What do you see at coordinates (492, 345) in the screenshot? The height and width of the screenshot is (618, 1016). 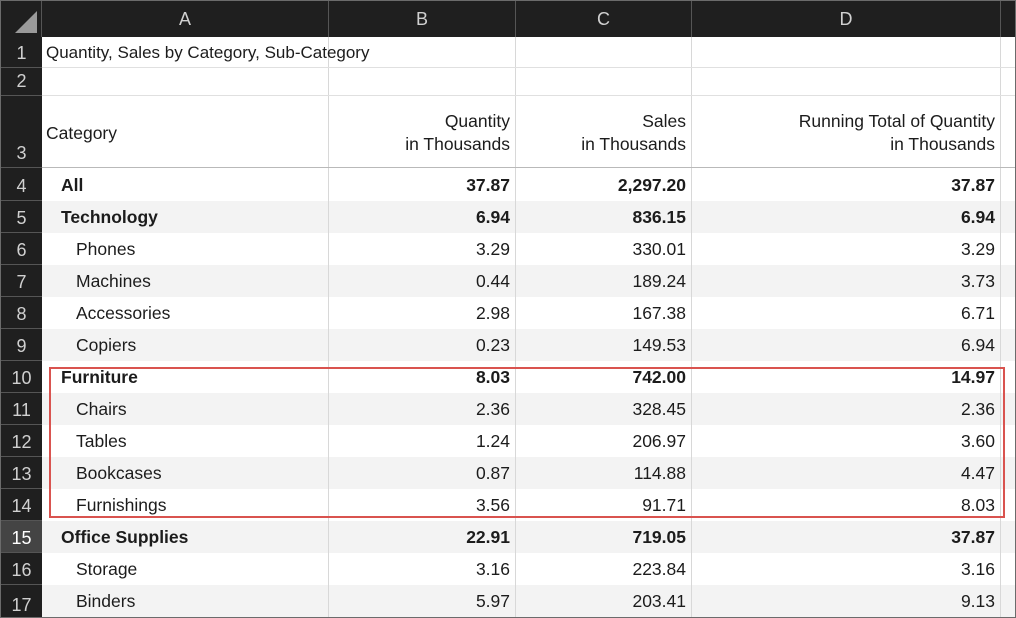 I see `quantity-cell: 0.23` at bounding box center [492, 345].